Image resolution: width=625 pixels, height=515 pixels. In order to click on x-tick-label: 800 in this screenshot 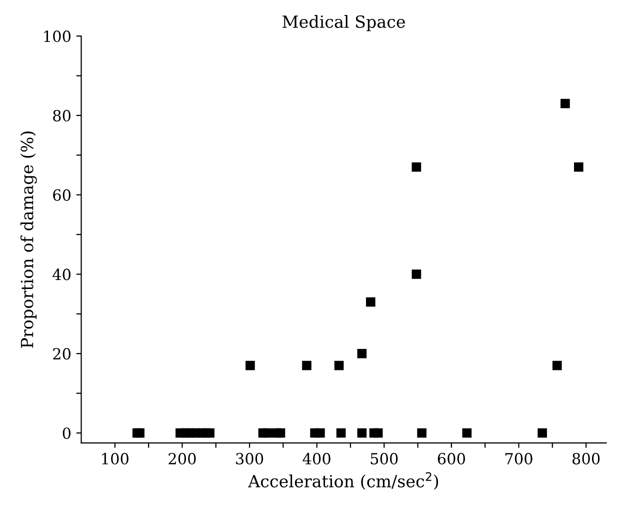, I will do `click(586, 458)`.